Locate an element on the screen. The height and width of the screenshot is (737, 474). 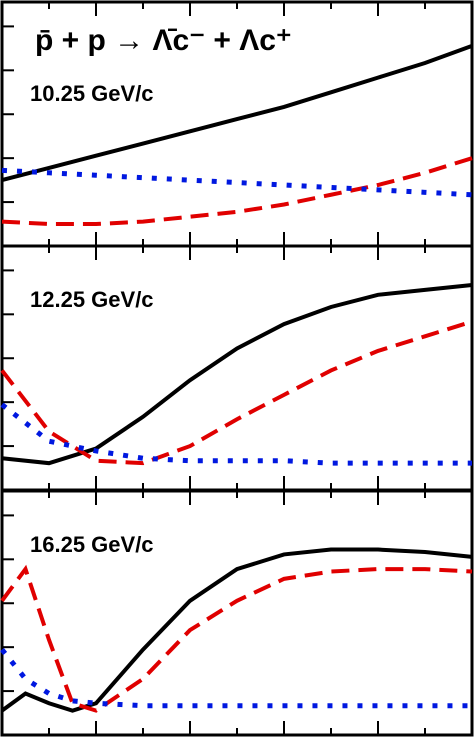
panel-label: 16.25 GeV/c is located at coordinates (92, 544).